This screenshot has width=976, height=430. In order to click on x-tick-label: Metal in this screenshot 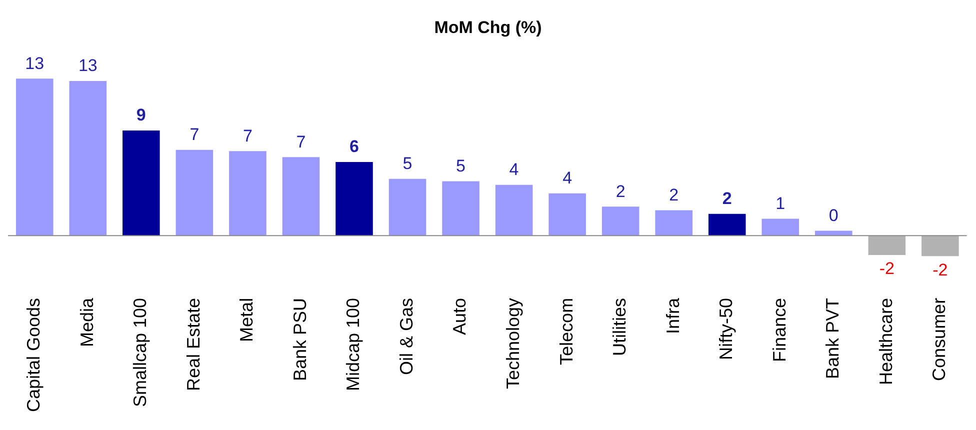, I will do `click(246, 320)`.